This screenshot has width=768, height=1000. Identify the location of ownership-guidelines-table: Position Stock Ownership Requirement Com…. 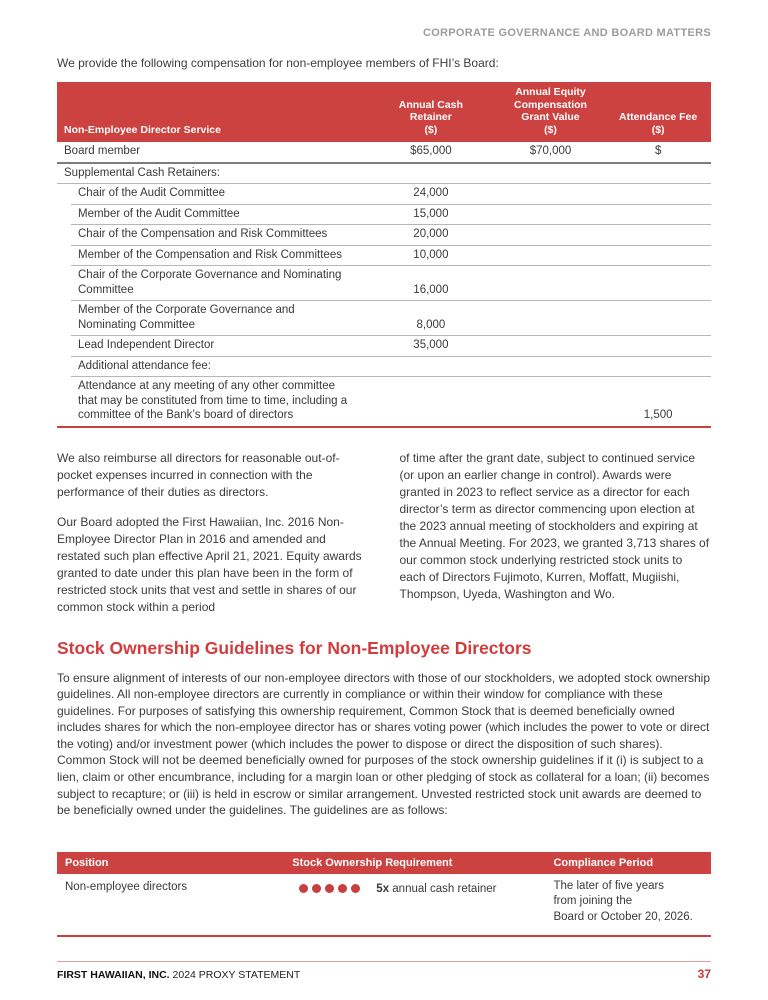
(384, 894).